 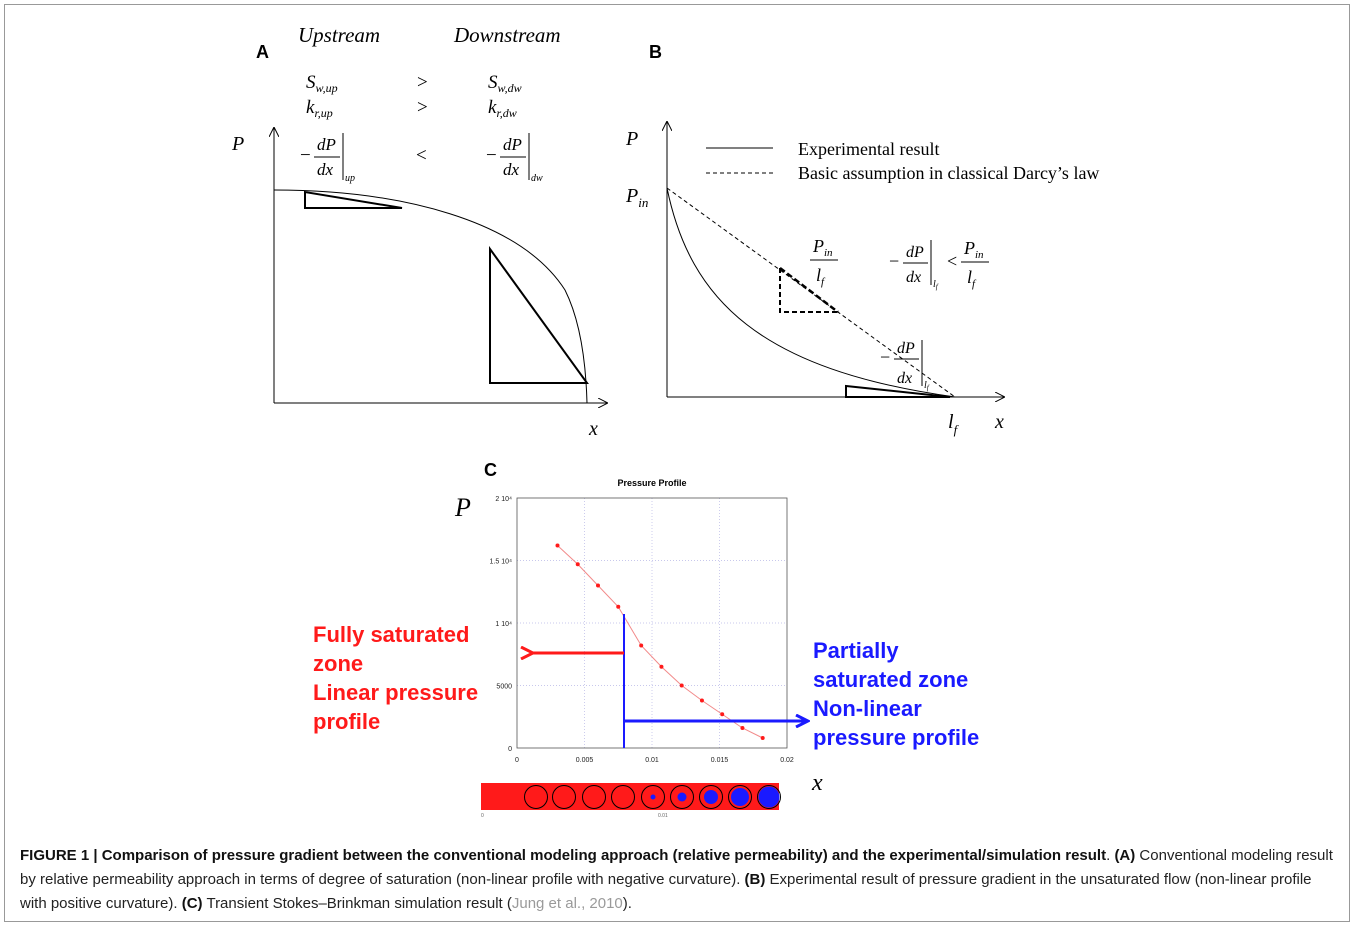 I want to click on pore-bar-label-left: 0, so click(x=482, y=816).